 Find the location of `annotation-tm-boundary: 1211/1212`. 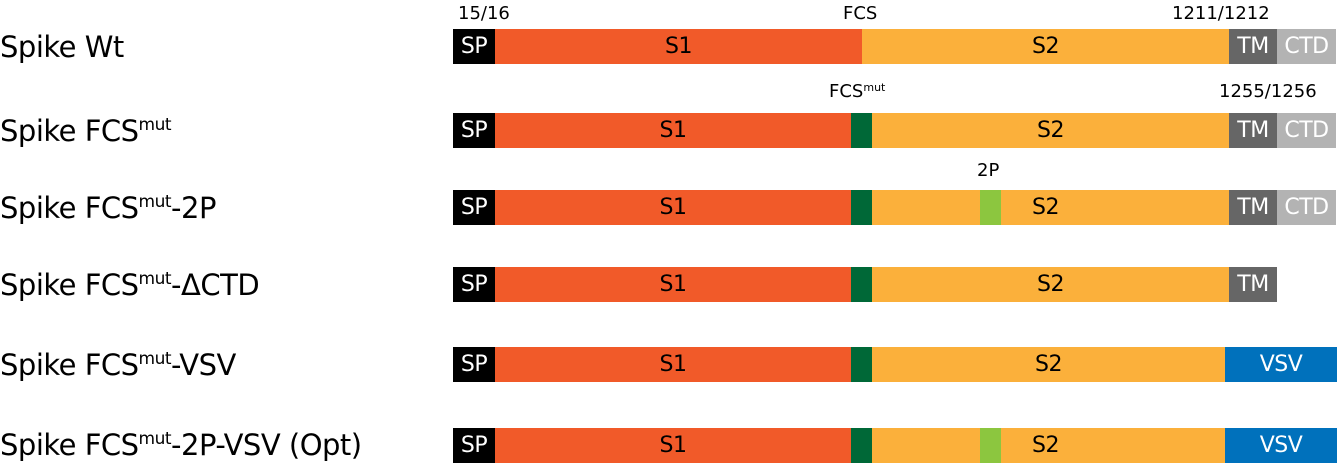

annotation-tm-boundary: 1211/1212 is located at coordinates (1221, 13).